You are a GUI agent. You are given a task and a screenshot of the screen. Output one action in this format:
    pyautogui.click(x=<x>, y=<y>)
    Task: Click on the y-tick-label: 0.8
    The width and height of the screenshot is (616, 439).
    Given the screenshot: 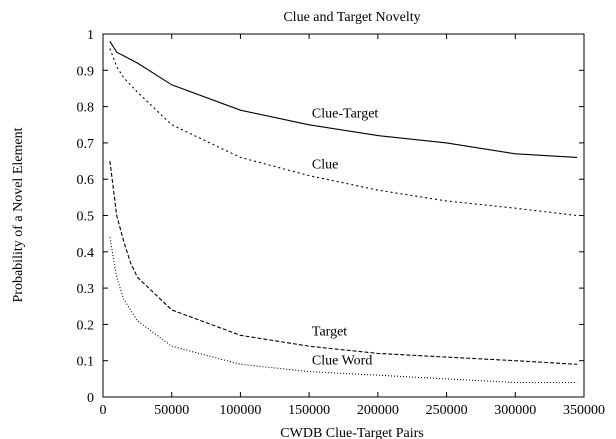 What is the action you would take?
    pyautogui.click(x=86, y=108)
    